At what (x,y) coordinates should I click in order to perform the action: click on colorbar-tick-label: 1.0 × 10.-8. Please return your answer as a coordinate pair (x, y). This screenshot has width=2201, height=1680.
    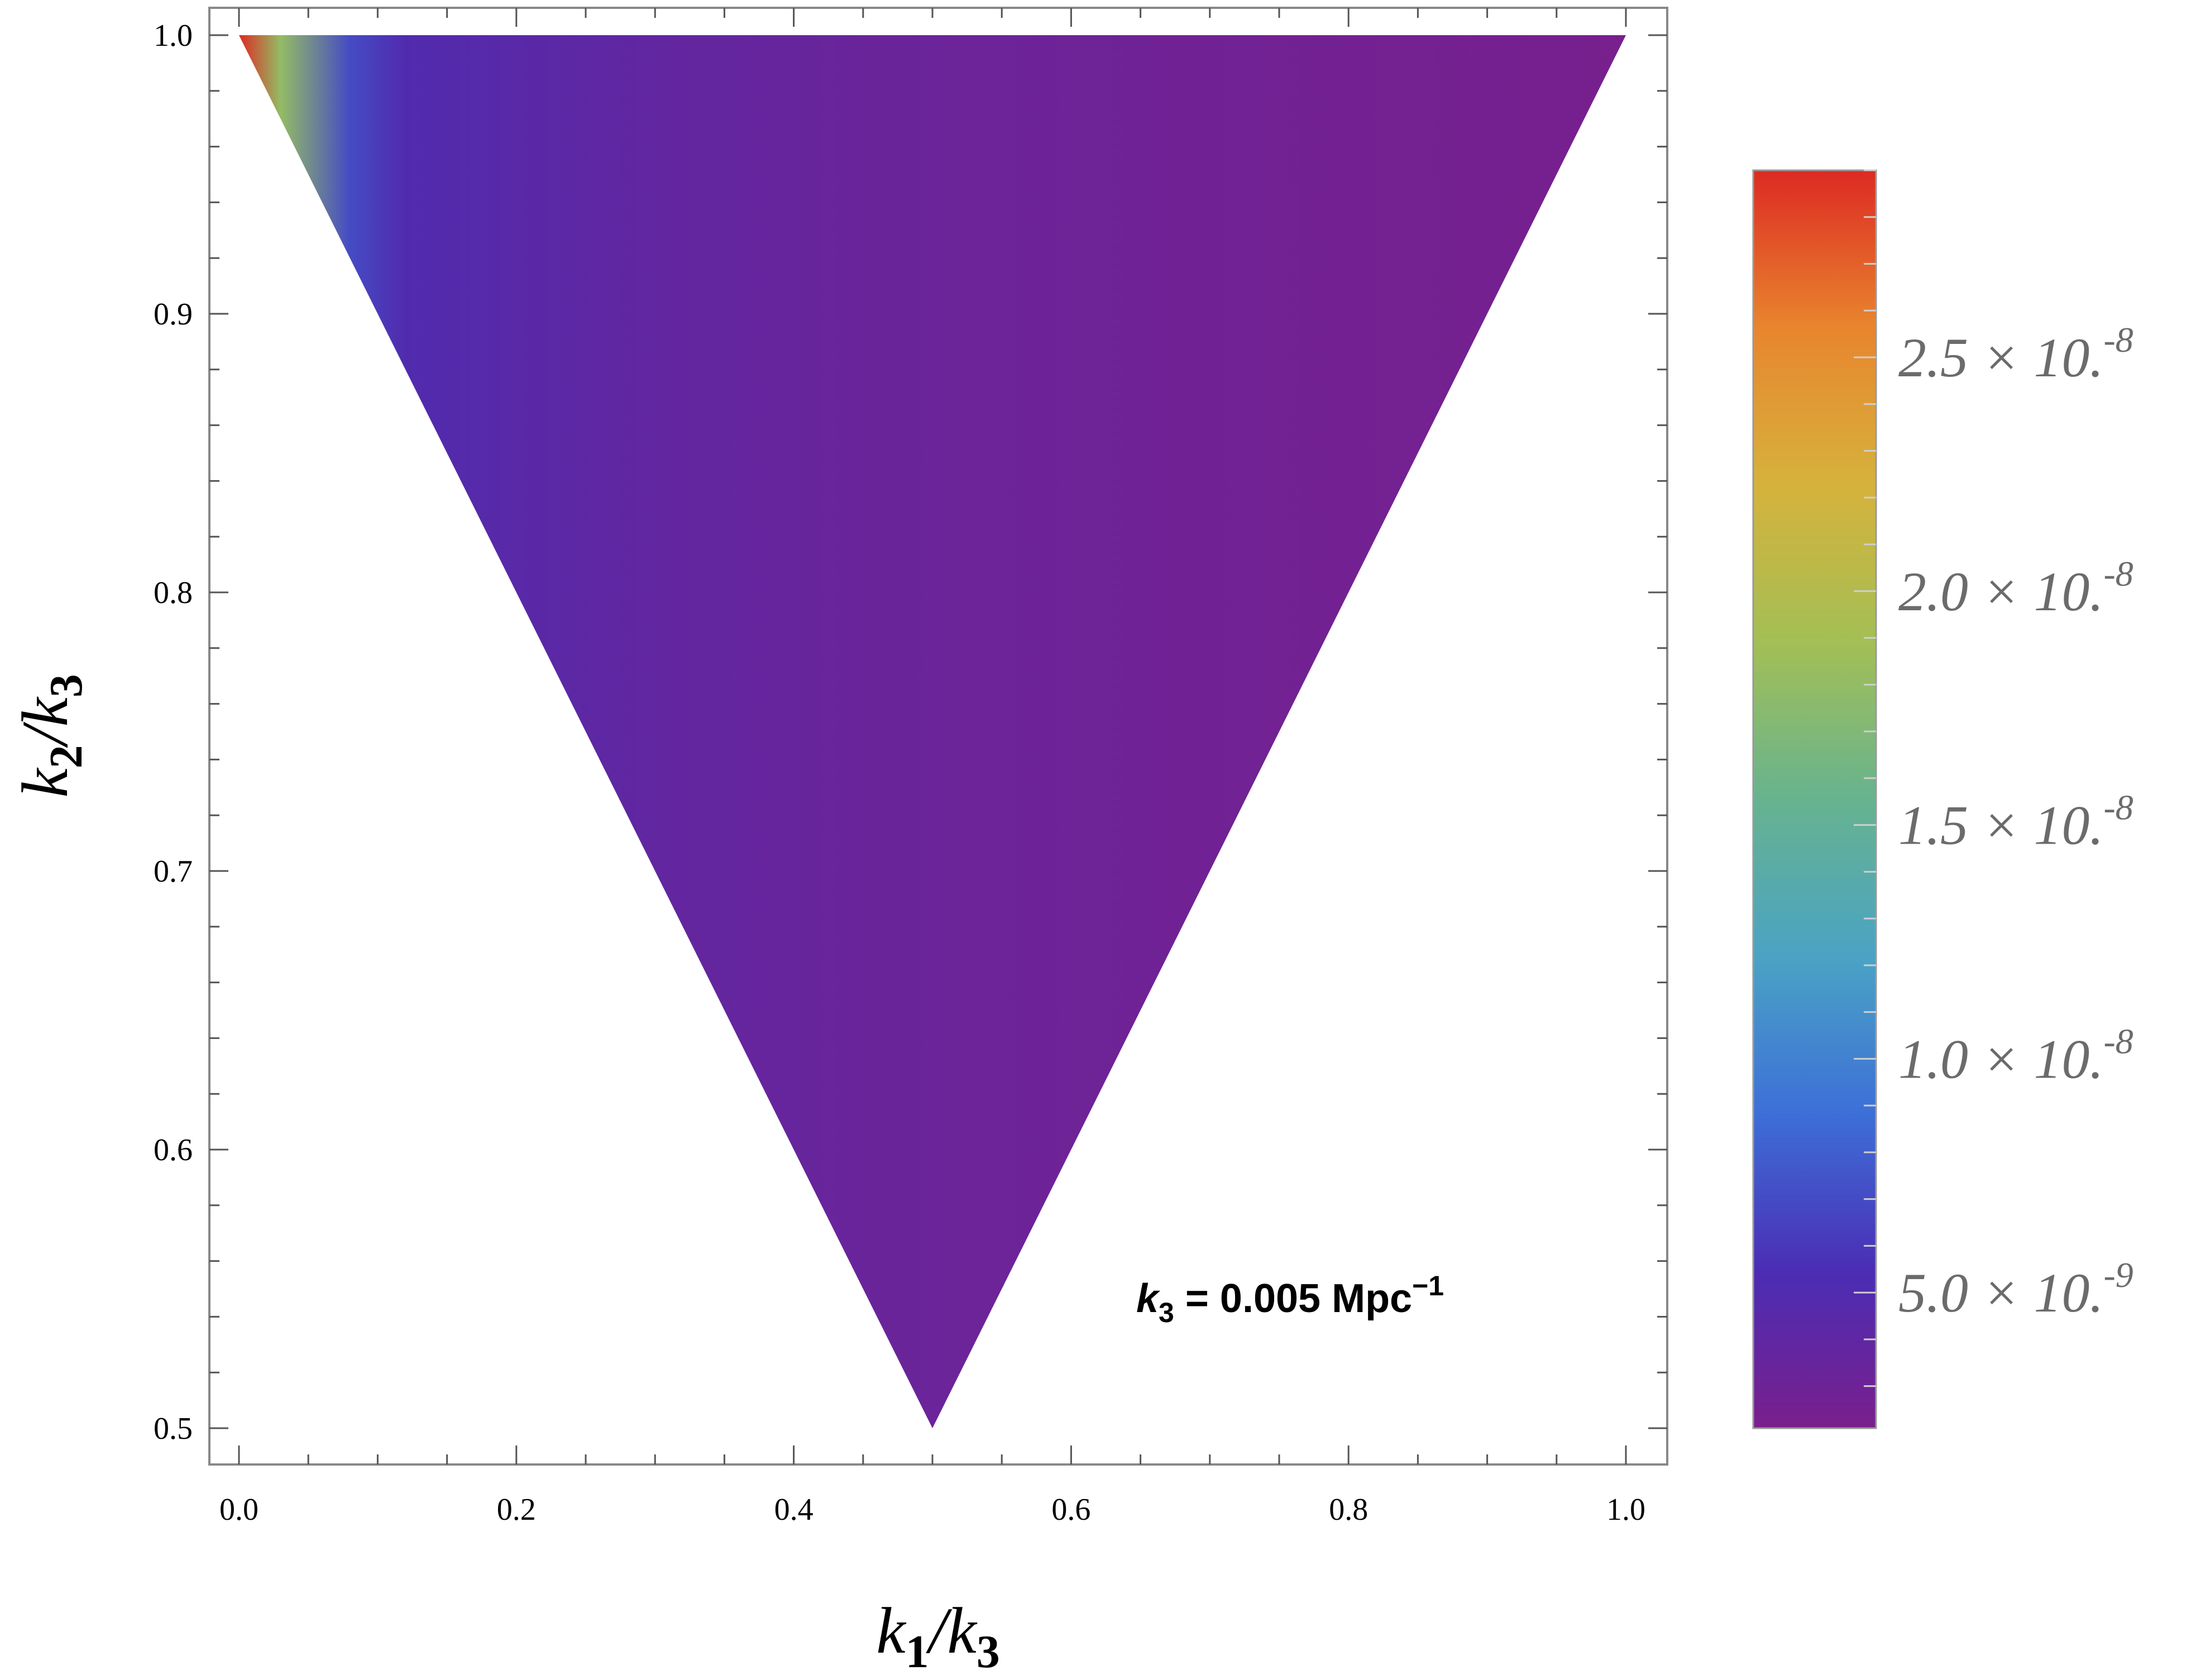
    Looking at the image, I should click on (2016, 1055).